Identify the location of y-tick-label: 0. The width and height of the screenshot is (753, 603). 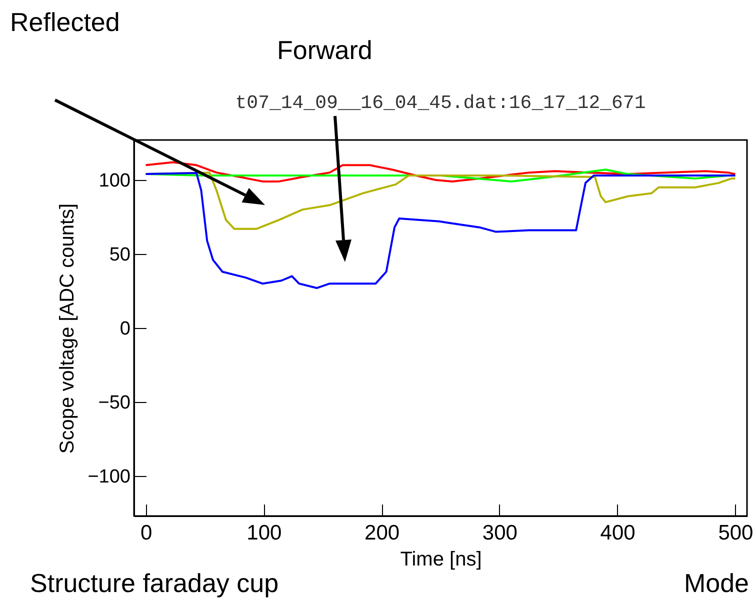
(125, 329).